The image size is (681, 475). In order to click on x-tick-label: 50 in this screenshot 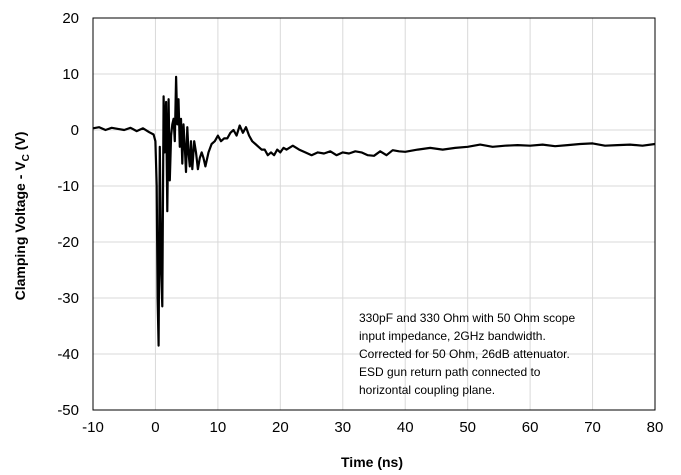, I will do `click(467, 427)`.